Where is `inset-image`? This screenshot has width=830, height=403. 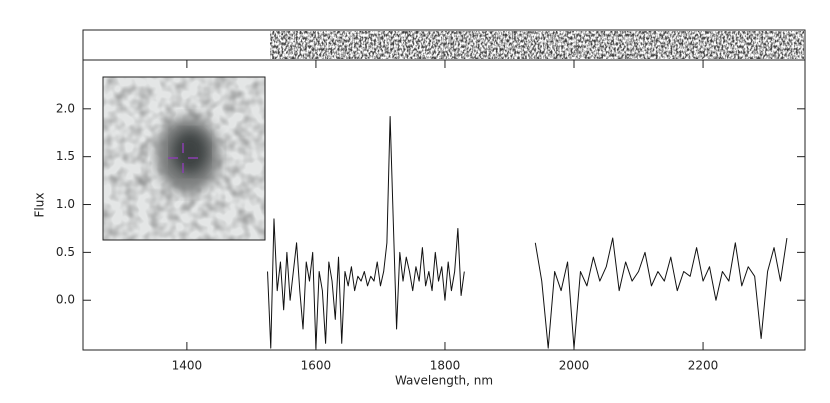
inset-image is located at coordinates (184, 158).